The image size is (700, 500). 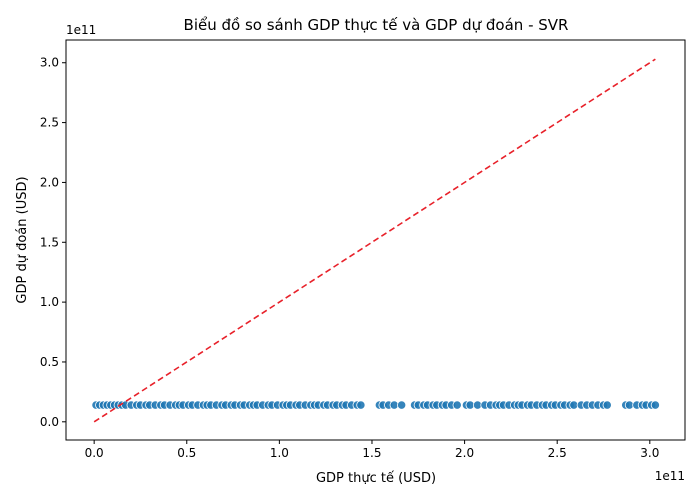 What do you see at coordinates (49, 182) in the screenshot?
I see `y-tick-label: 2.0` at bounding box center [49, 182].